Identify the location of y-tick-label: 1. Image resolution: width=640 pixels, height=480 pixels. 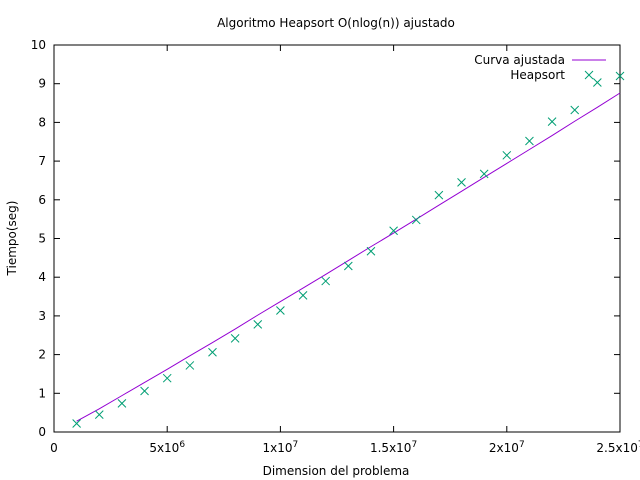
(42, 393).